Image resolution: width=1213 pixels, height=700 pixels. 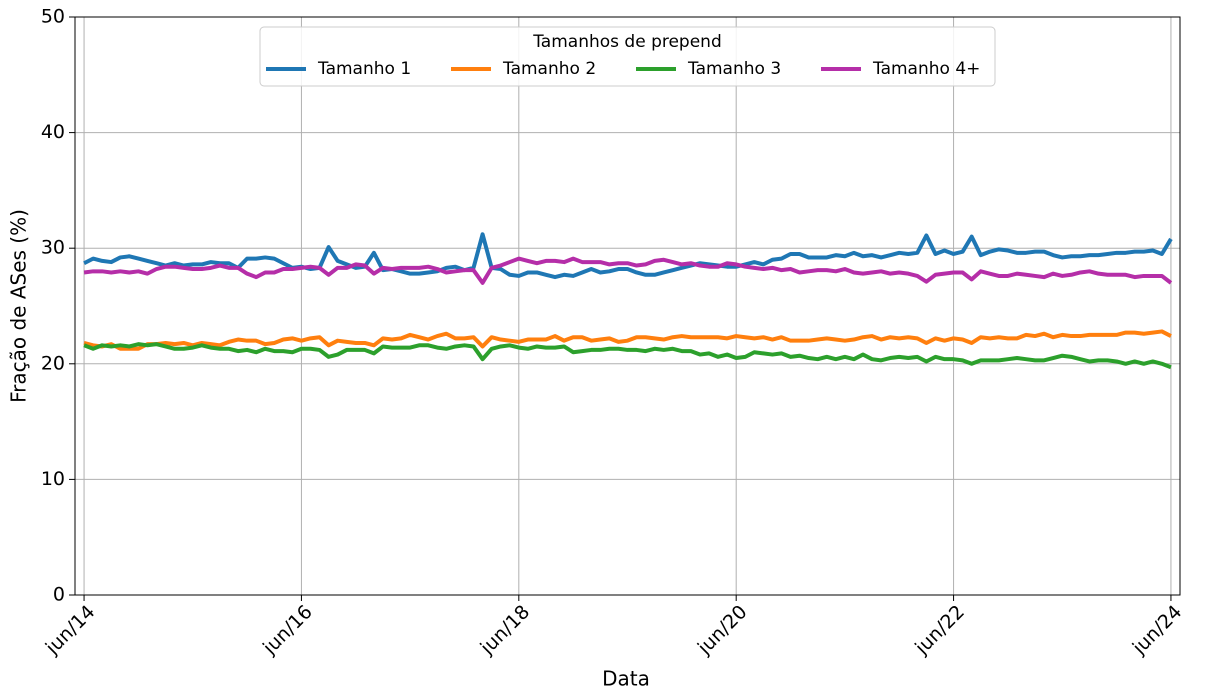 What do you see at coordinates (734, 69) in the screenshot?
I see `legend-label: Tamanho 3` at bounding box center [734, 69].